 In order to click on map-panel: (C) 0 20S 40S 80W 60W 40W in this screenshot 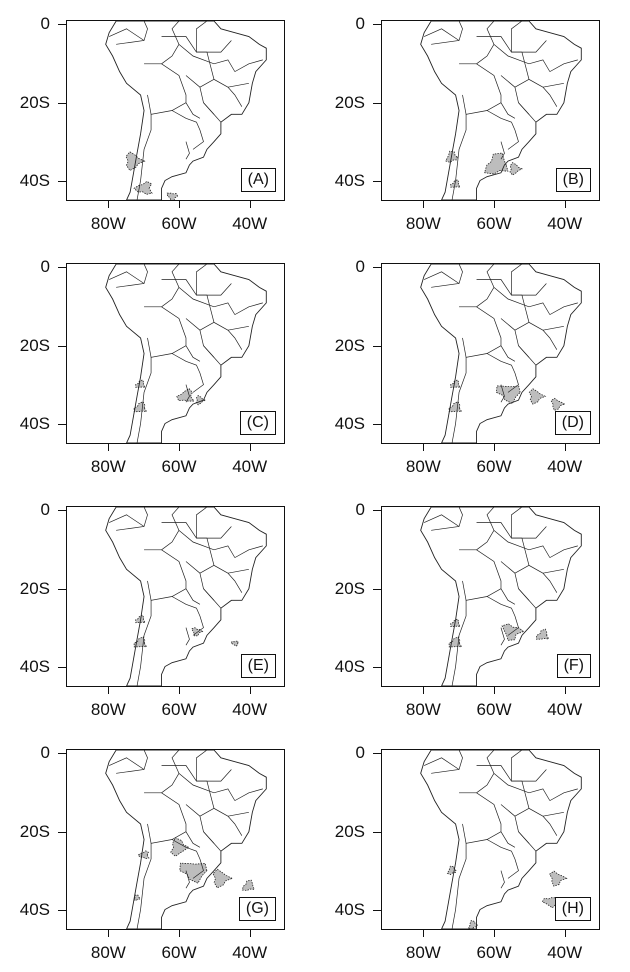, I will do `click(157, 364)`.